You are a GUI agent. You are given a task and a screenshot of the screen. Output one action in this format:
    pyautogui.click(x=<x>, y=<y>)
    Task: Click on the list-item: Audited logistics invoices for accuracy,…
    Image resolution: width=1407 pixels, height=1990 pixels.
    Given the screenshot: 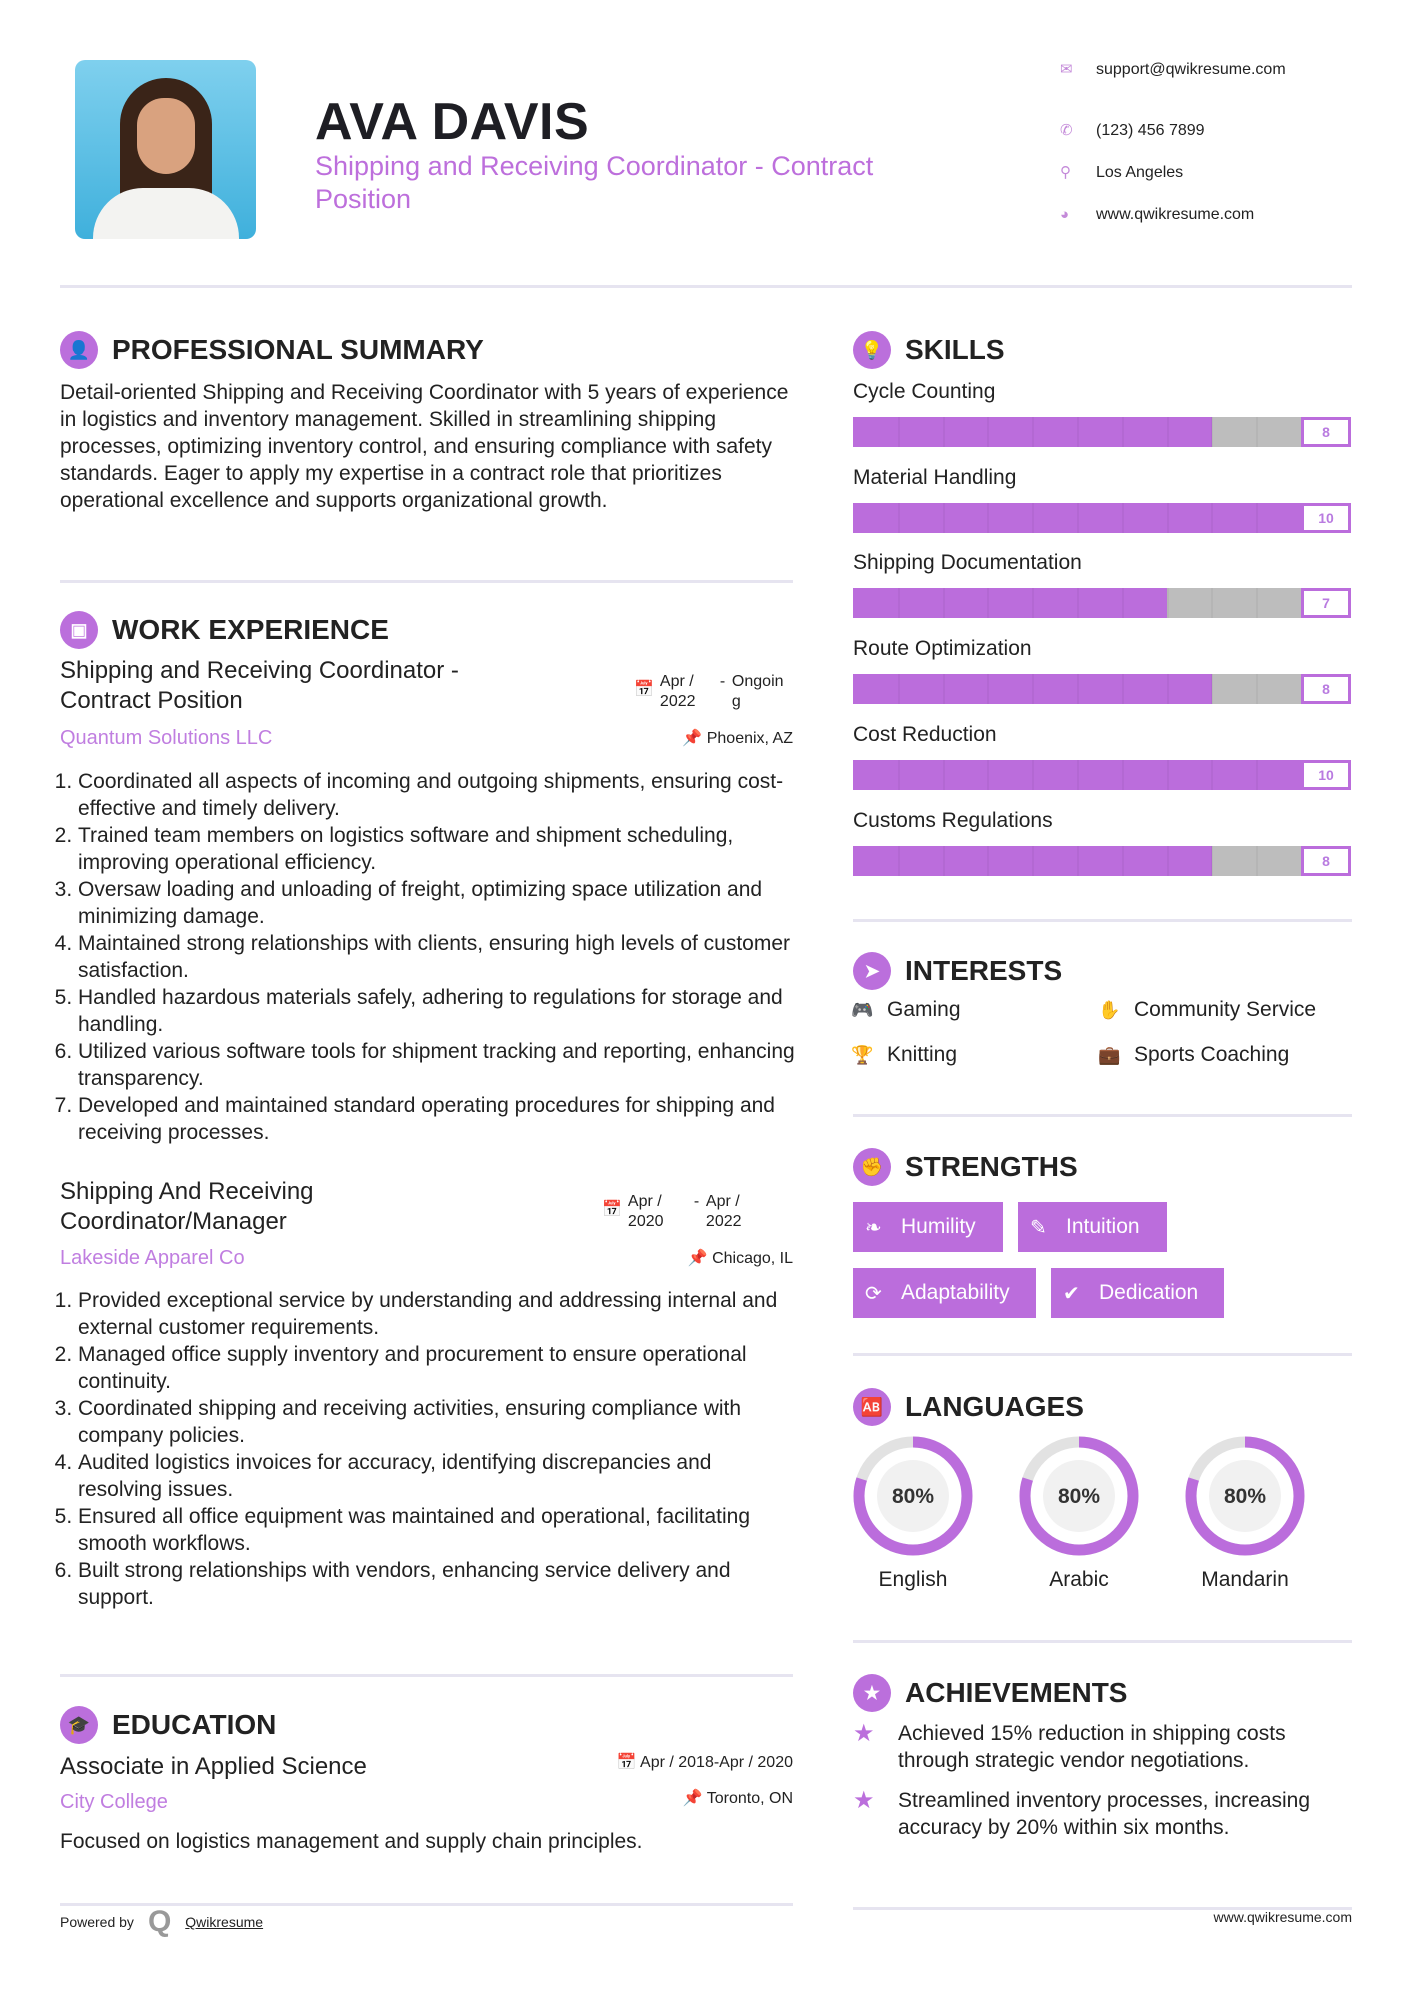 What is the action you would take?
    pyautogui.click(x=439, y=1476)
    